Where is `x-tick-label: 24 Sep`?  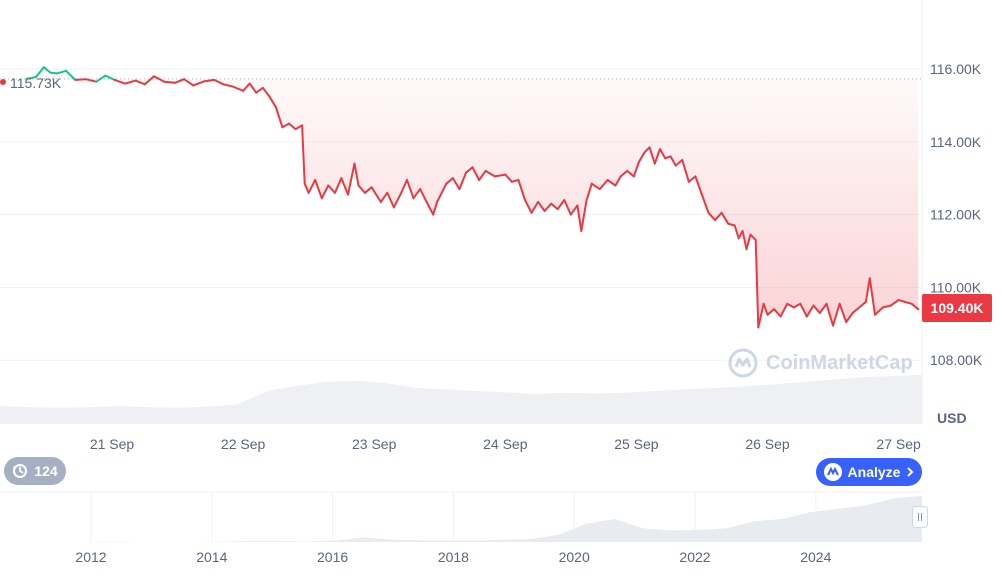 x-tick-label: 24 Sep is located at coordinates (505, 444).